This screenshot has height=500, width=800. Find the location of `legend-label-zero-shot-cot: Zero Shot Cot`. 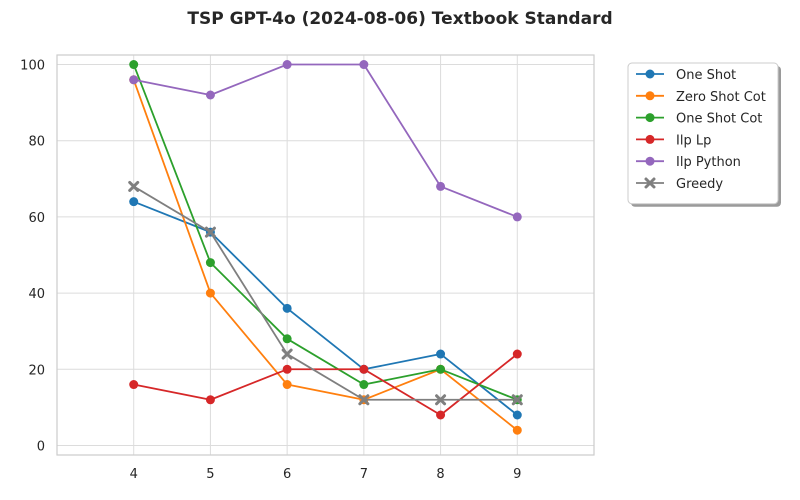

legend-label-zero-shot-cot: Zero Shot Cot is located at coordinates (721, 97).